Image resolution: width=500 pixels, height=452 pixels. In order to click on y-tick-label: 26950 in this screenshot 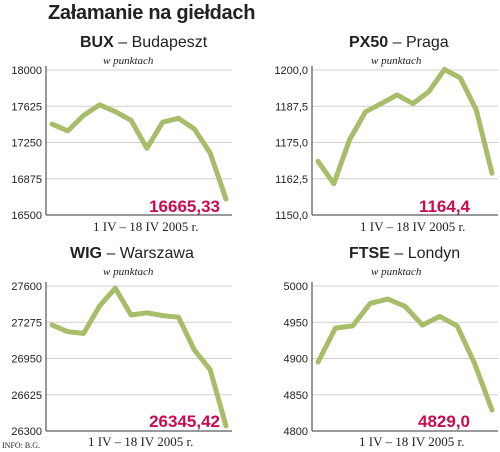, I will do `click(26, 360)`.